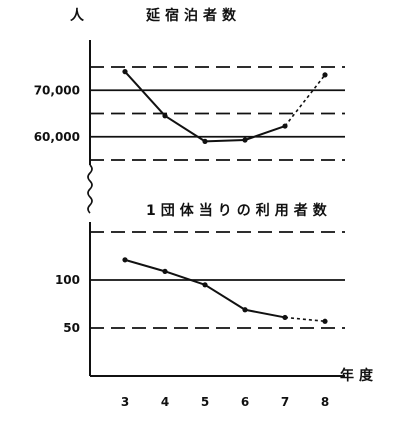  Describe the element at coordinates (79, 15) in the screenshot. I see `y-axis-unit-label: 人` at that location.